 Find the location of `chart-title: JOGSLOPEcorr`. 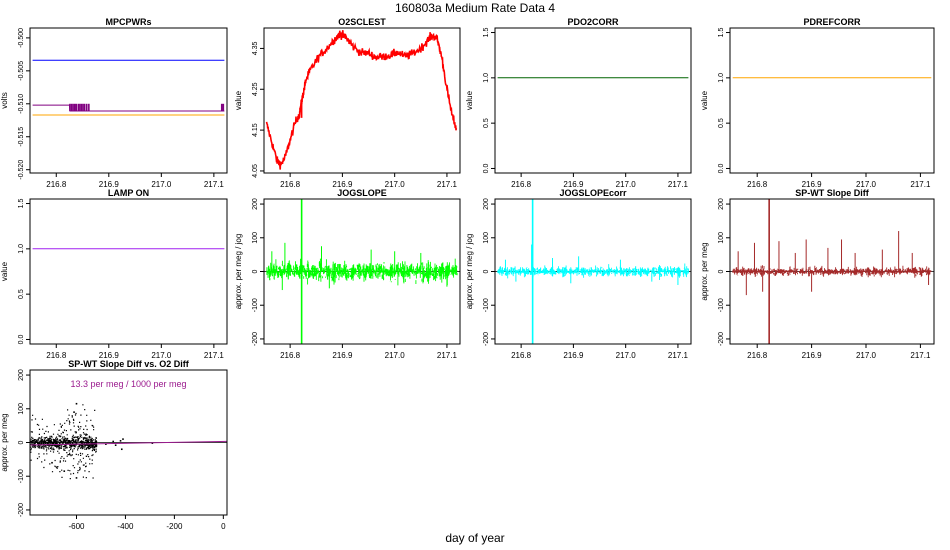

chart-title: JOGSLOPEcorr is located at coordinates (593, 193).